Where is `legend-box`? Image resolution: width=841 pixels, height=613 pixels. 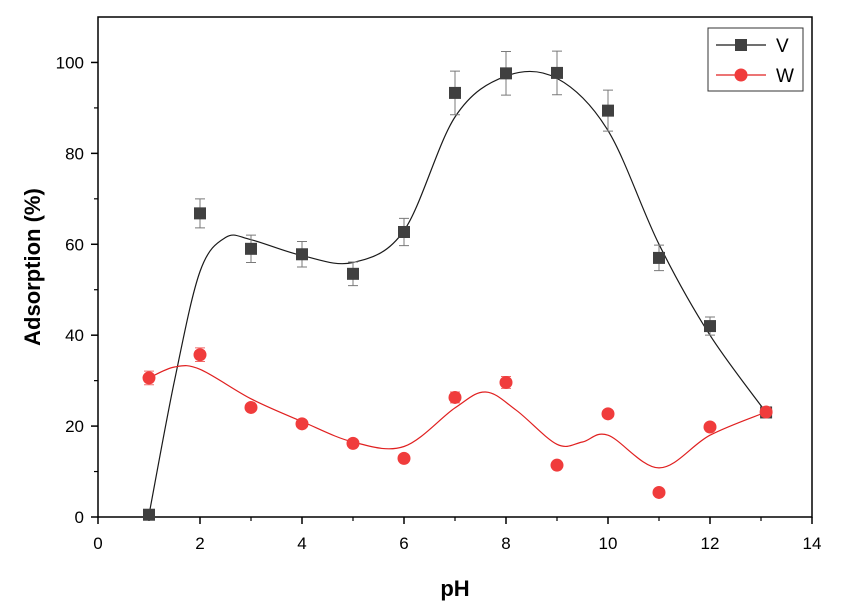
legend-box is located at coordinates (755, 59).